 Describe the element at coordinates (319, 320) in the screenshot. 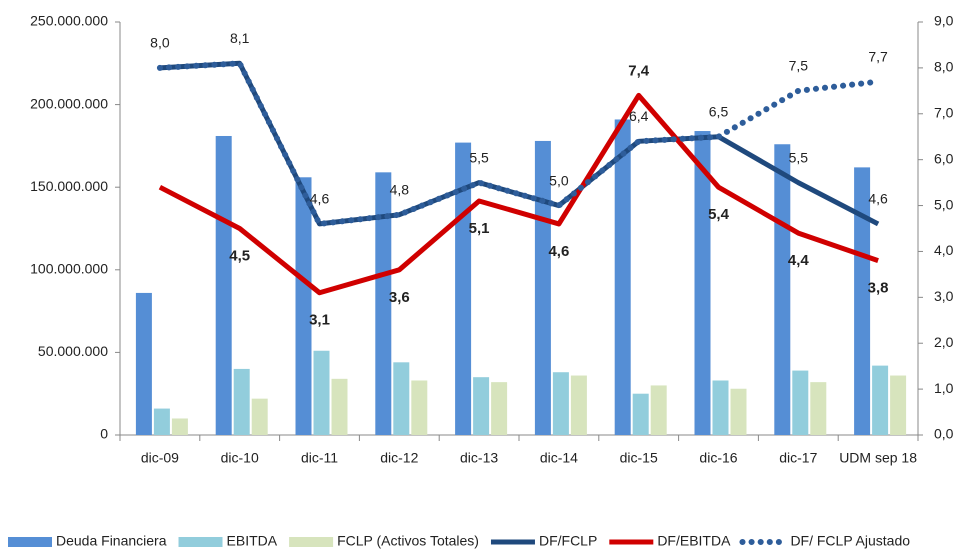

I see `data-label: 3,1` at that location.